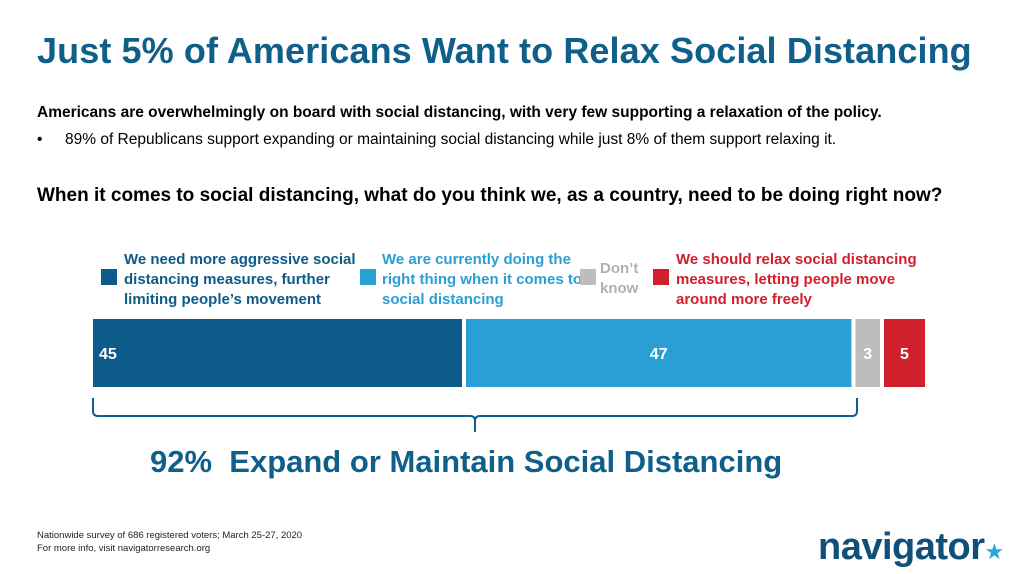 The height and width of the screenshot is (574, 1024). I want to click on bar-relax, so click(904, 353).